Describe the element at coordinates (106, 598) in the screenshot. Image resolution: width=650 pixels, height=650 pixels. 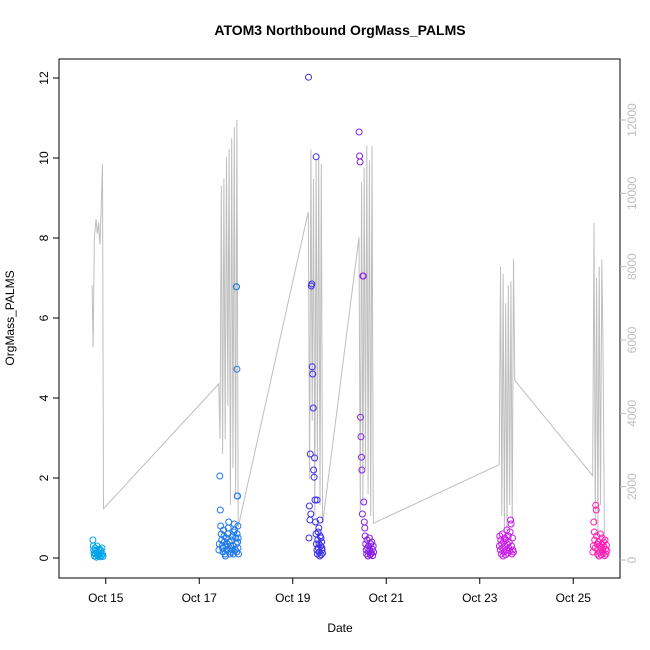
I see `x-tick-label: Oct 15` at that location.